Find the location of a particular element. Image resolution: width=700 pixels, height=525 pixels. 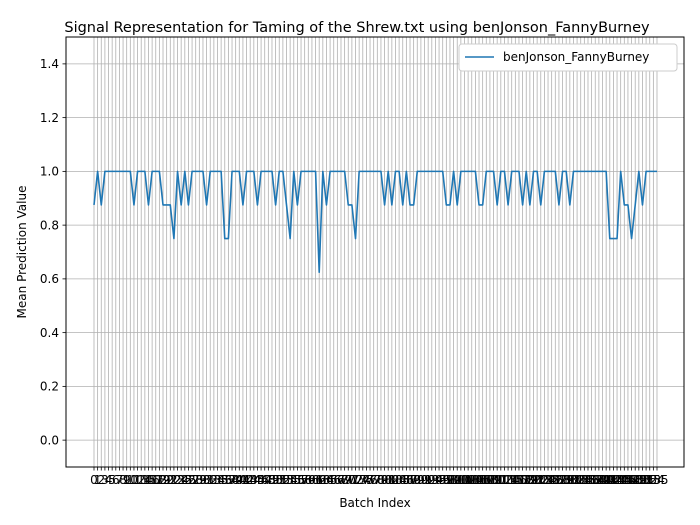

x-tick-label: 71 is located at coordinates (351, 480).